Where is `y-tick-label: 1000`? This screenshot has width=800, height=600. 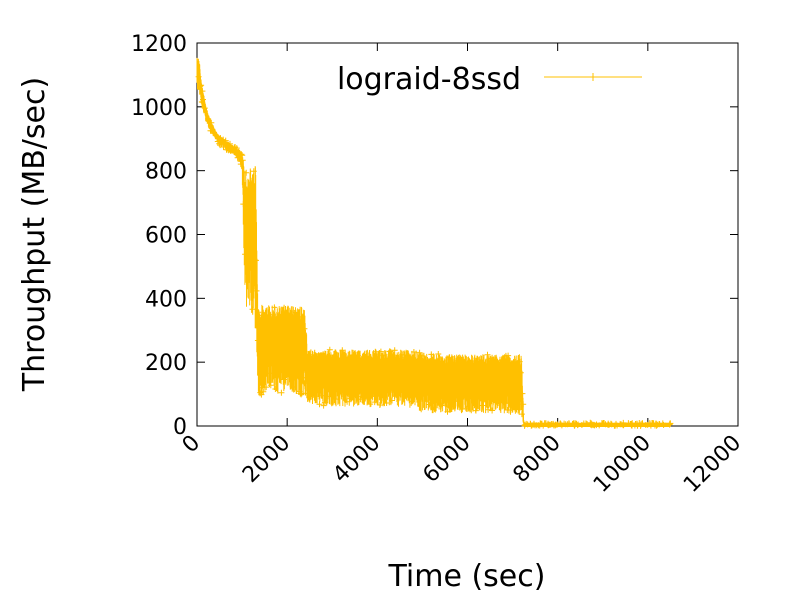
y-tick-label: 1000 is located at coordinates (159, 108).